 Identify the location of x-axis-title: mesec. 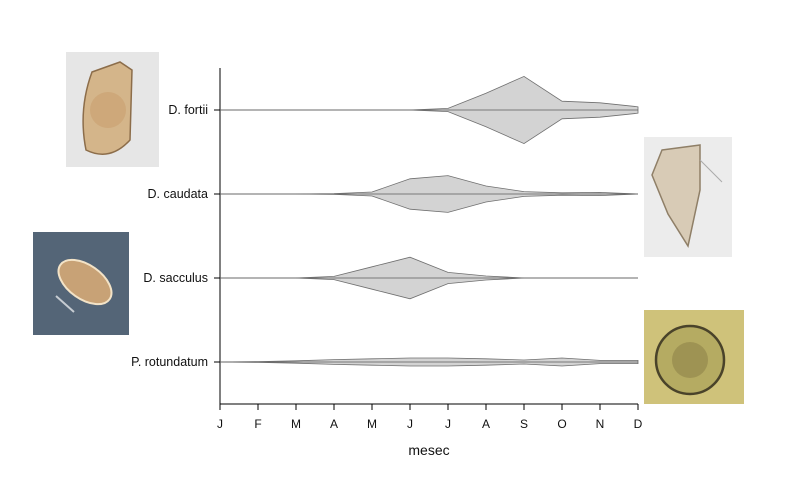
(428, 450).